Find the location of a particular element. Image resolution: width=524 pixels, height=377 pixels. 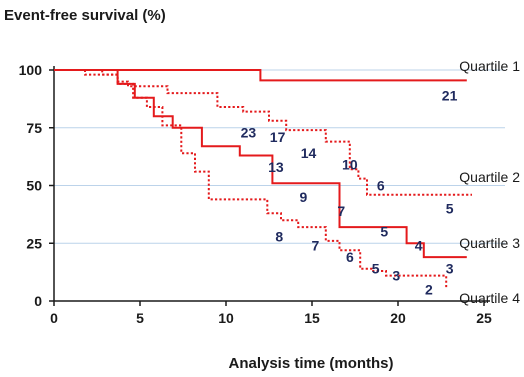

quartile-labels: Quartile 1 Quartile 2 Quartile 3 Quartile 4 is located at coordinates (489, 182).